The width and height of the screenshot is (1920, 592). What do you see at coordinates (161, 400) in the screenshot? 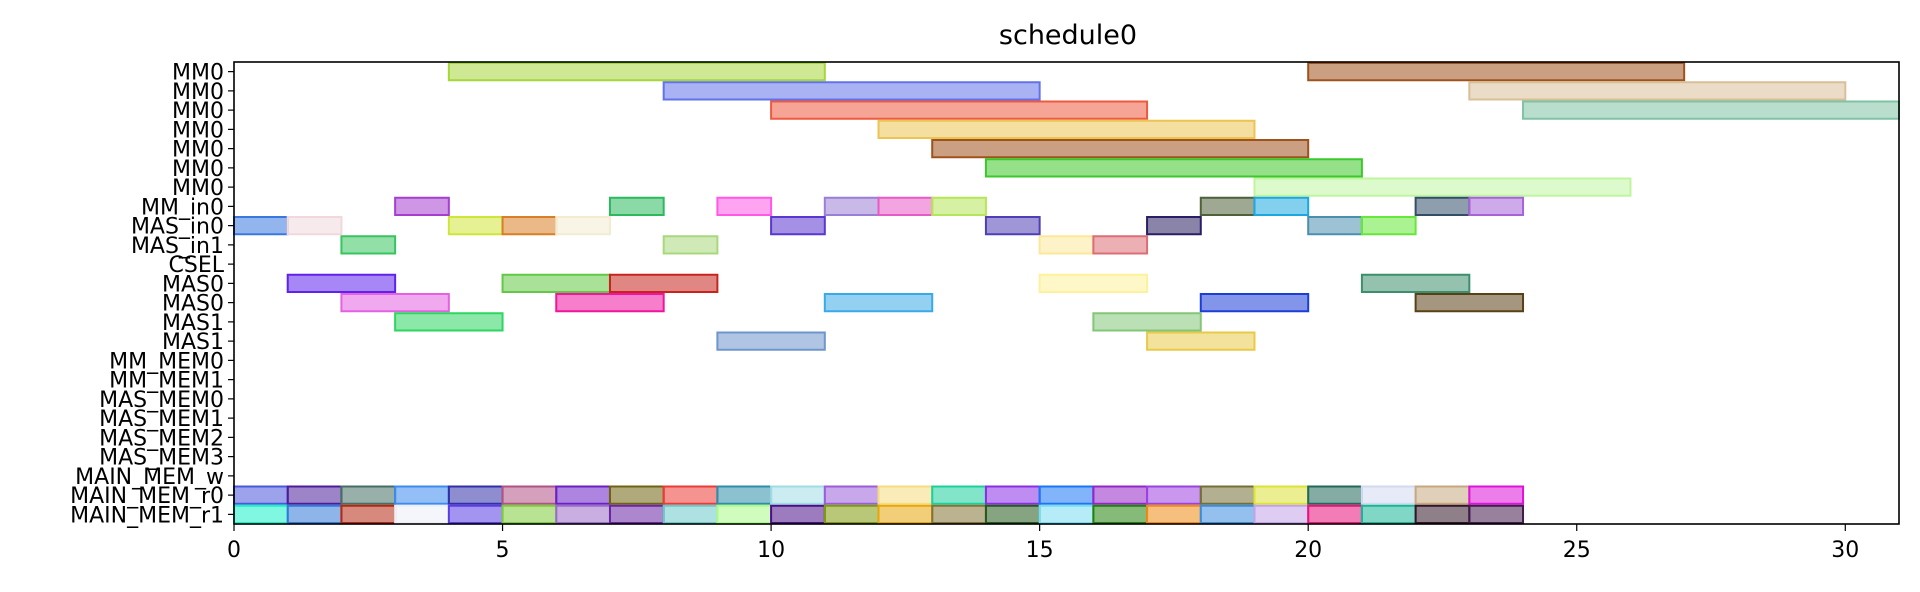
I see `y-tick-label: MAS_MEM0` at bounding box center [161, 400].